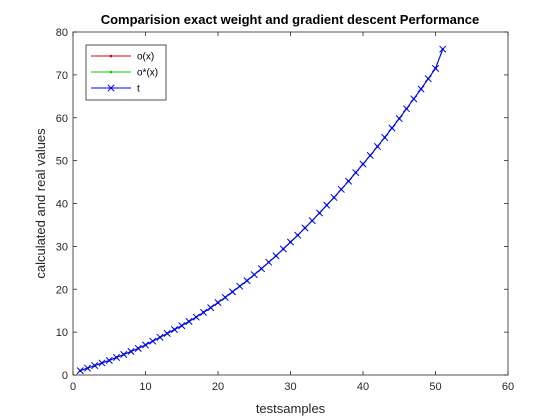 Image resolution: width=560 pixels, height=420 pixels. I want to click on legend-label: o(x), so click(145, 57).